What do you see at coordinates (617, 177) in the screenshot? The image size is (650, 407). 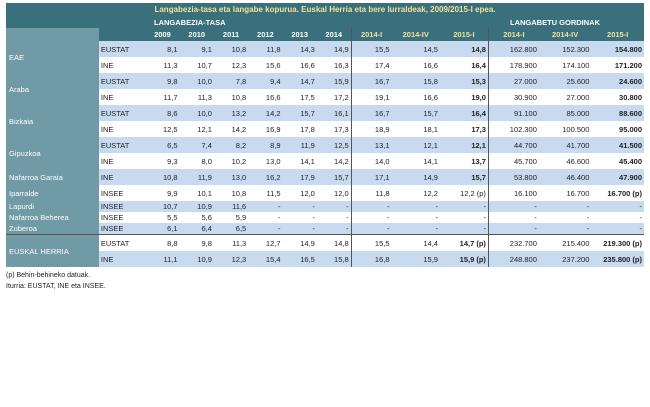 I see `data-cell: 47.900` at bounding box center [617, 177].